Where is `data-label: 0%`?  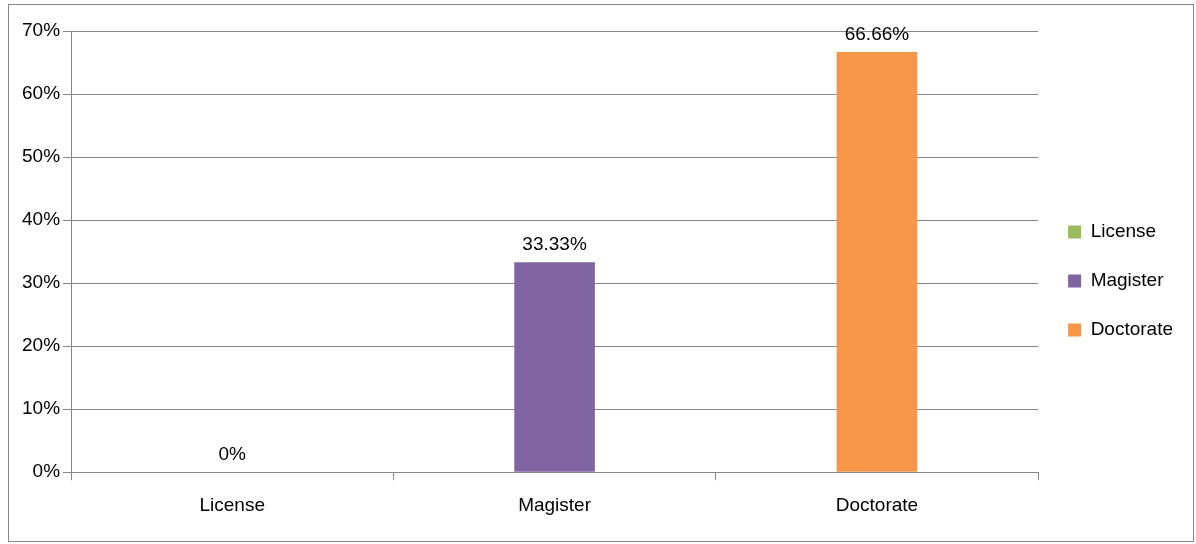 data-label: 0% is located at coordinates (232, 453).